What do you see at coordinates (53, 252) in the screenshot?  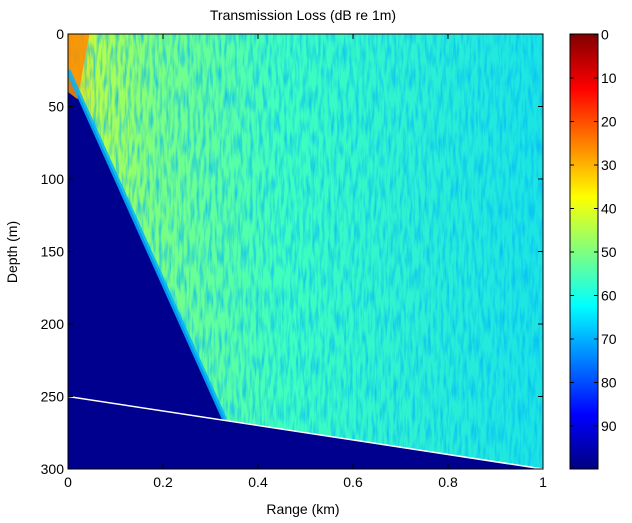 I see `y-tick-label: 150` at bounding box center [53, 252].